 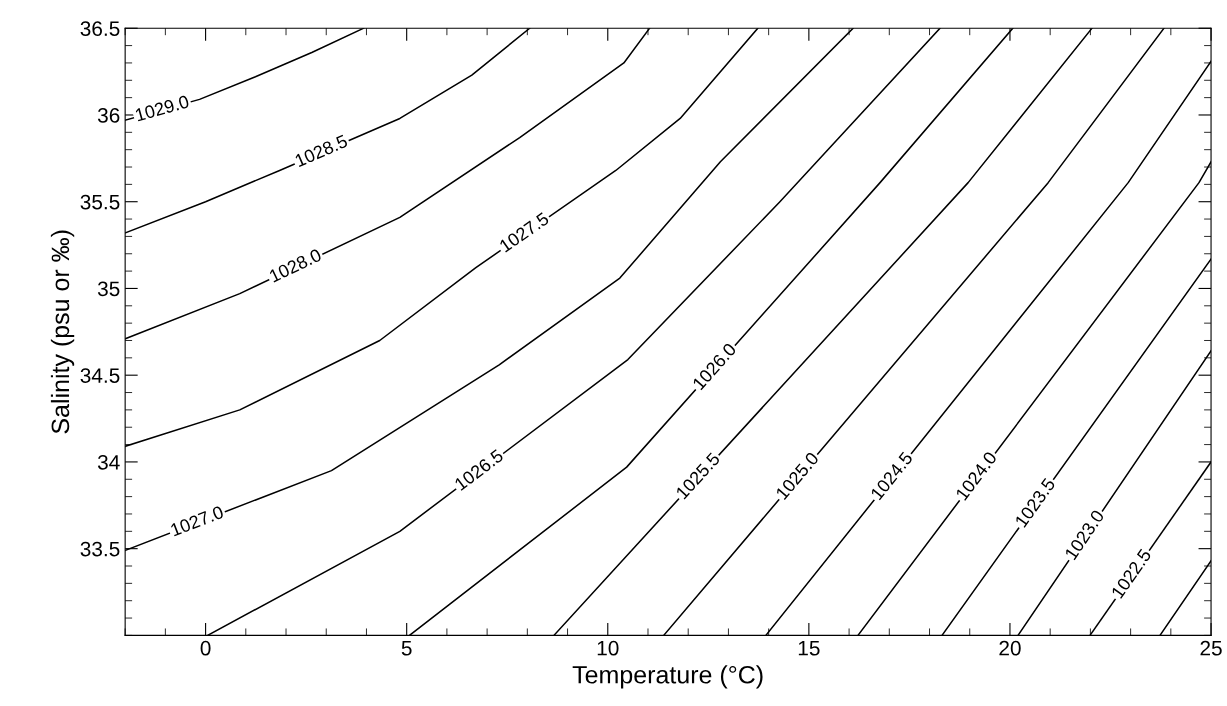 What do you see at coordinates (108, 462) in the screenshot?
I see `y-tick-label: 34` at bounding box center [108, 462].